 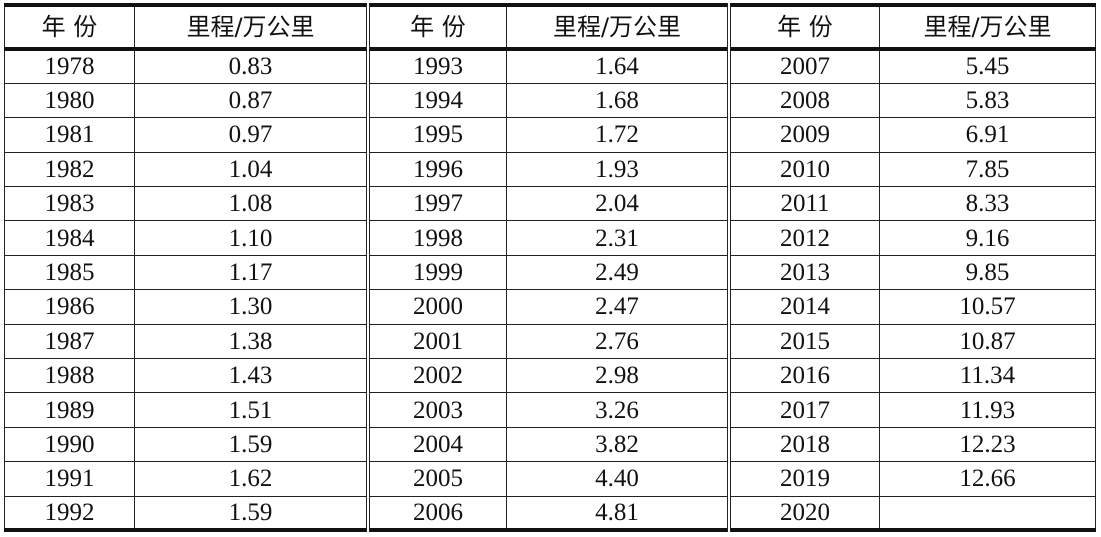 I want to click on year-cell: 1996, so click(x=437, y=169).